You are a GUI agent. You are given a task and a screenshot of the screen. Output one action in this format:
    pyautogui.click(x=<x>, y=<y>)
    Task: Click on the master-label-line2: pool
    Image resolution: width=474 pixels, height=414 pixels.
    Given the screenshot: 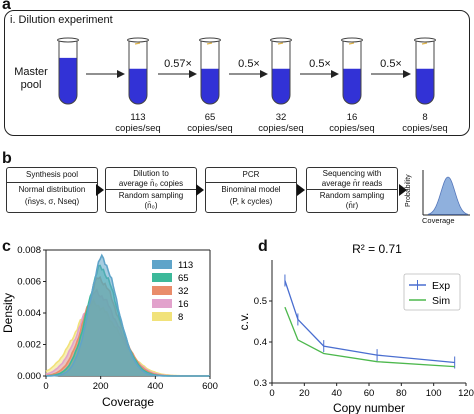 What is the action you would take?
    pyautogui.click(x=31, y=85)
    